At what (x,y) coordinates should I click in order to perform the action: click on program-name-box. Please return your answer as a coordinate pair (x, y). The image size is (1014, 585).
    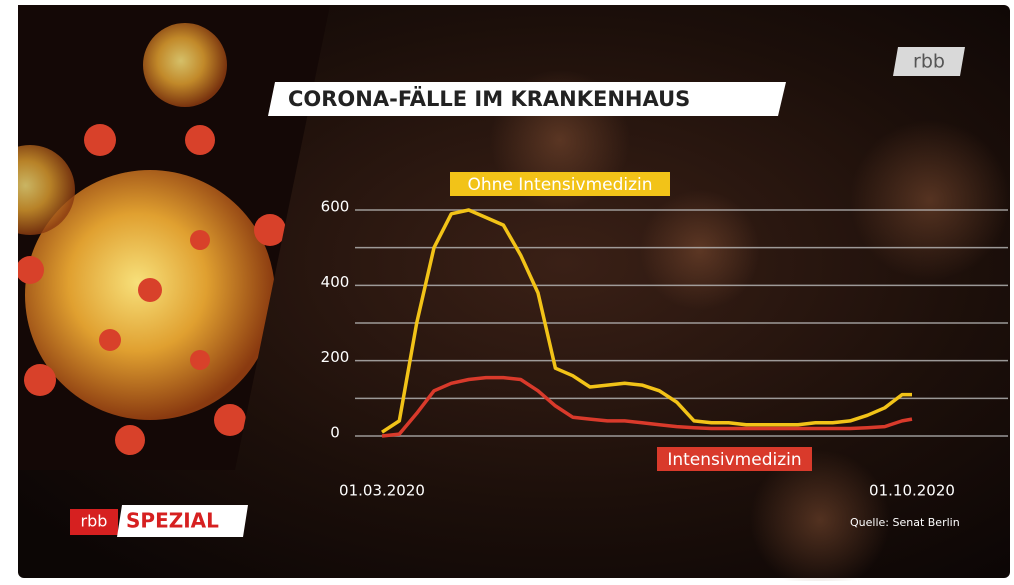
    Looking at the image, I should click on (182, 521).